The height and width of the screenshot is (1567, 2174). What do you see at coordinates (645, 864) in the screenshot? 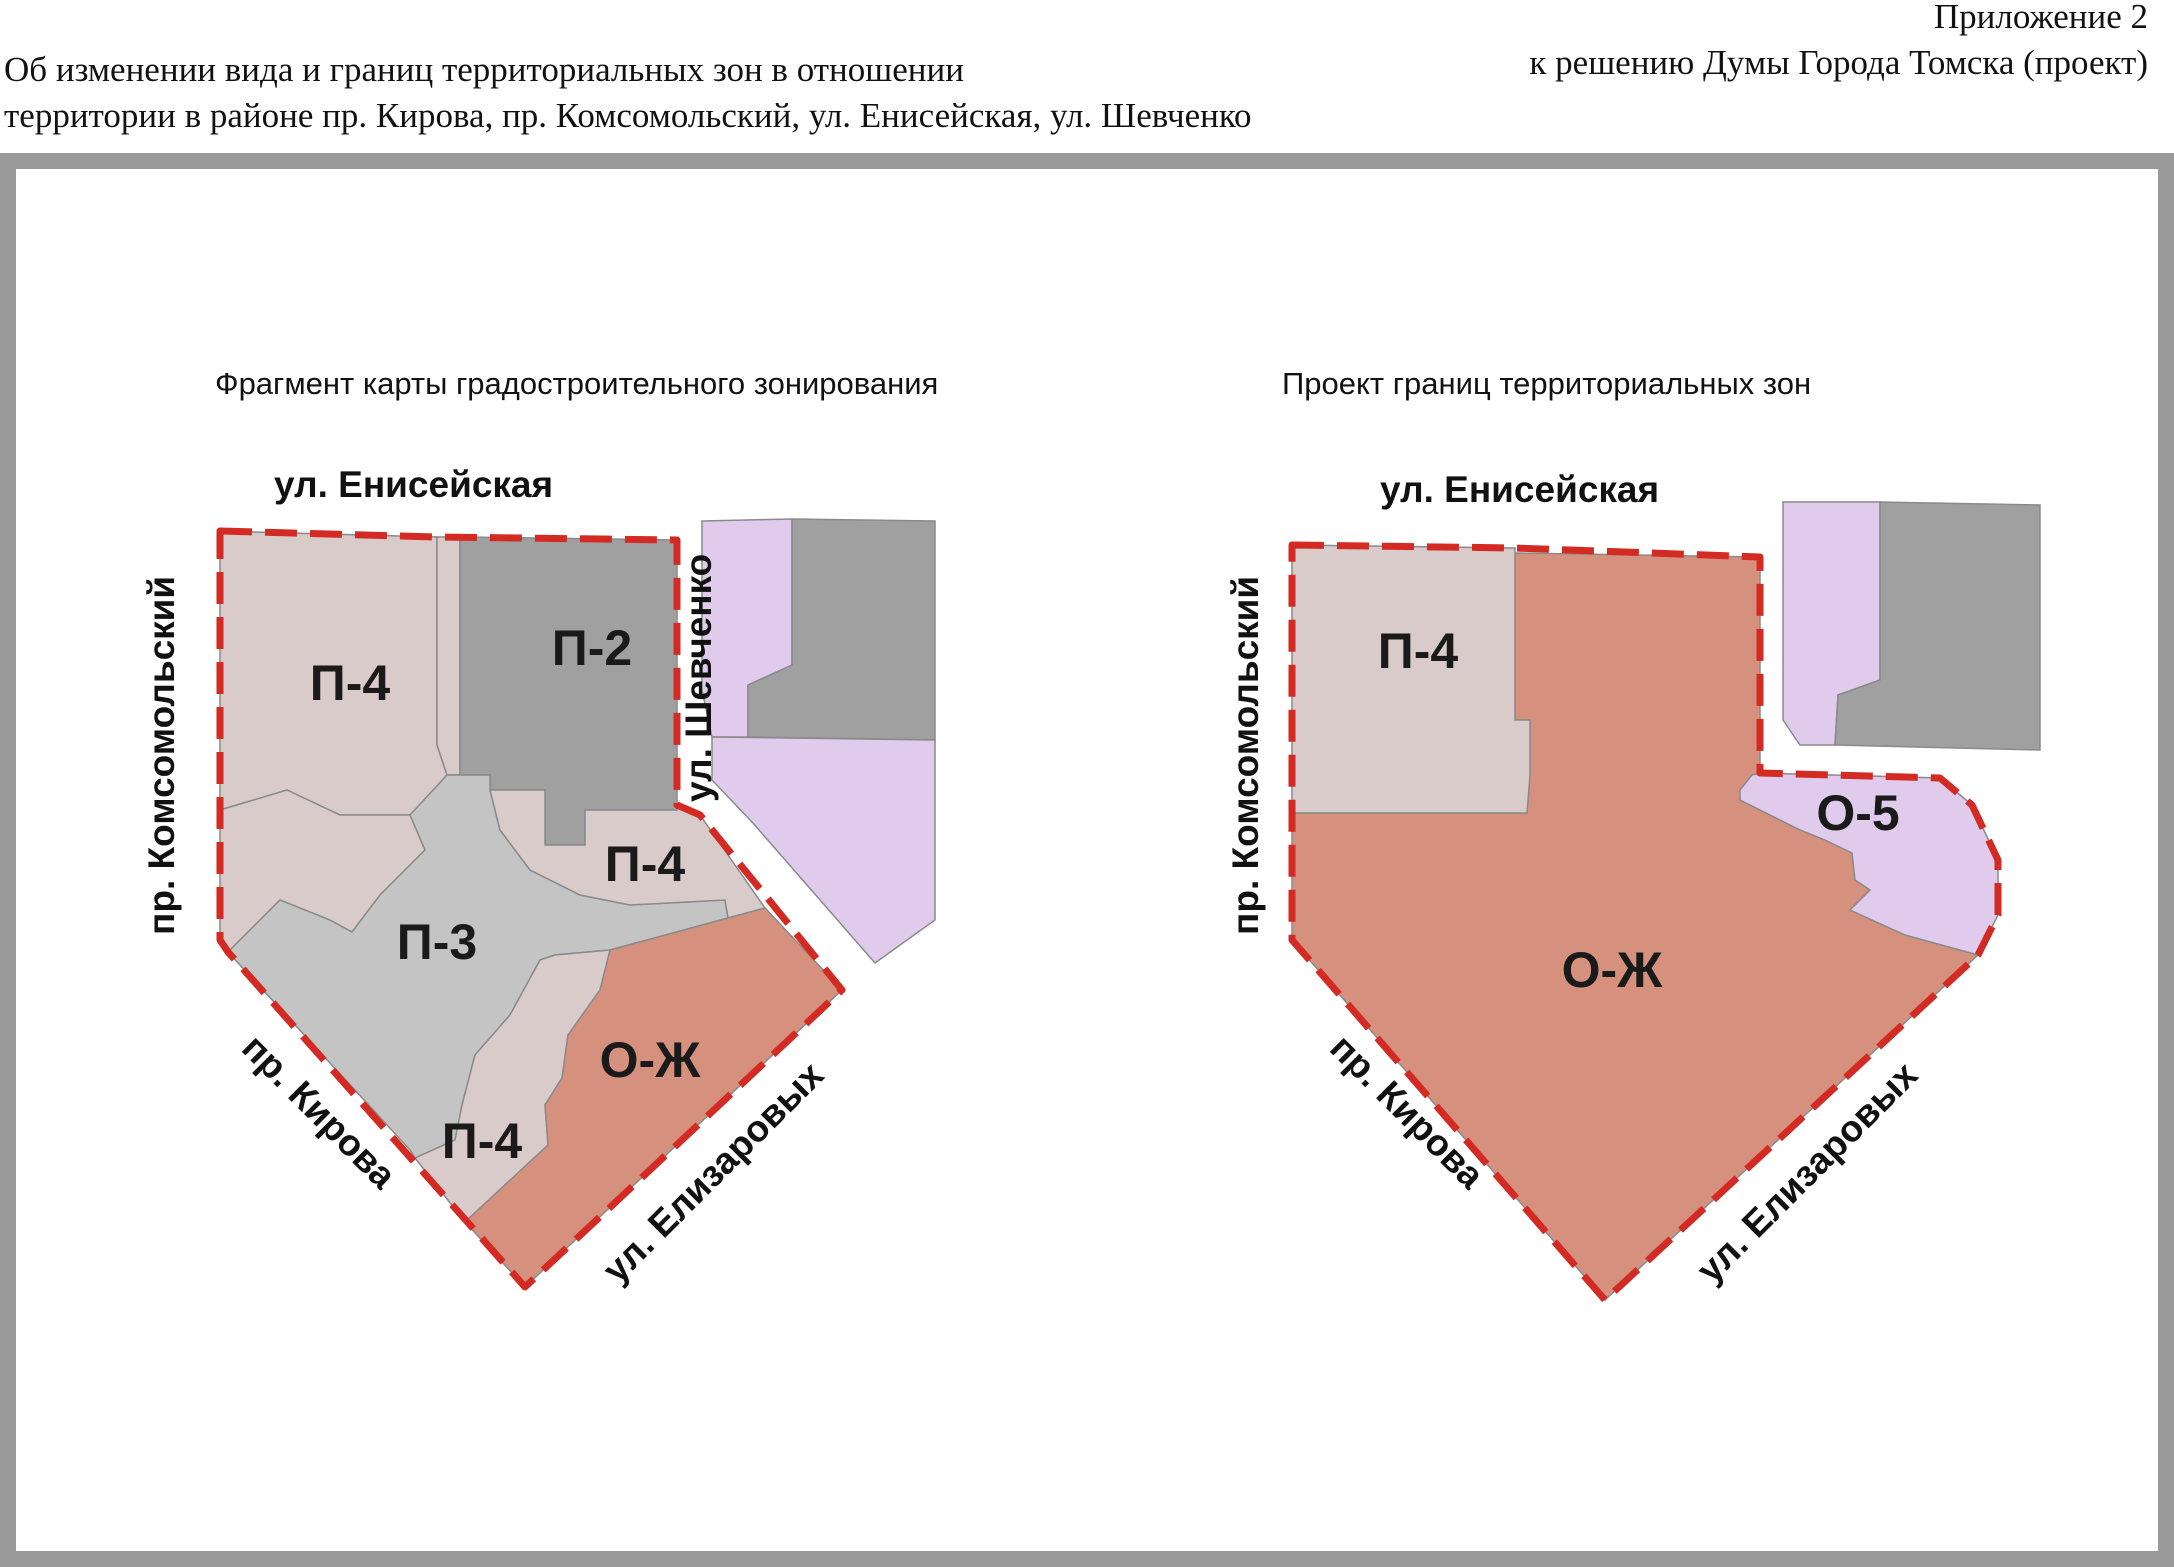
I see `left-zone-label-p4-middle: П-4` at bounding box center [645, 864].